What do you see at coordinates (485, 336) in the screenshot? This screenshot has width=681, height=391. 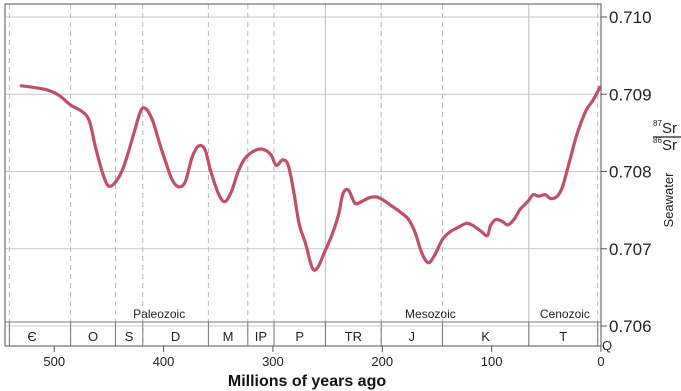 I see `period-label: K` at bounding box center [485, 336].